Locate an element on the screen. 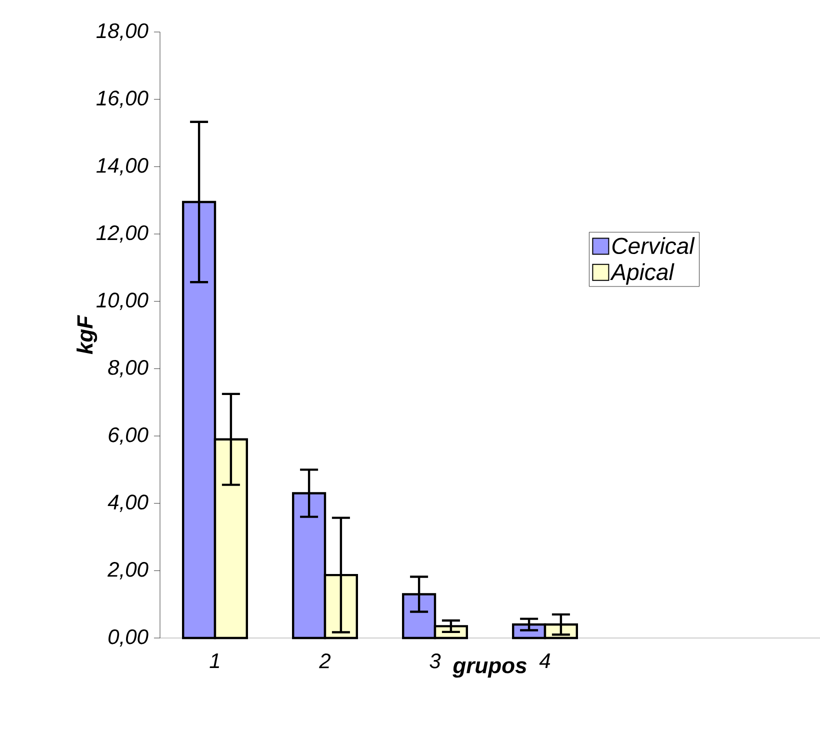 Image resolution: width=820 pixels, height=731 pixels. y-tick-label: 6,00 is located at coordinates (128, 436).